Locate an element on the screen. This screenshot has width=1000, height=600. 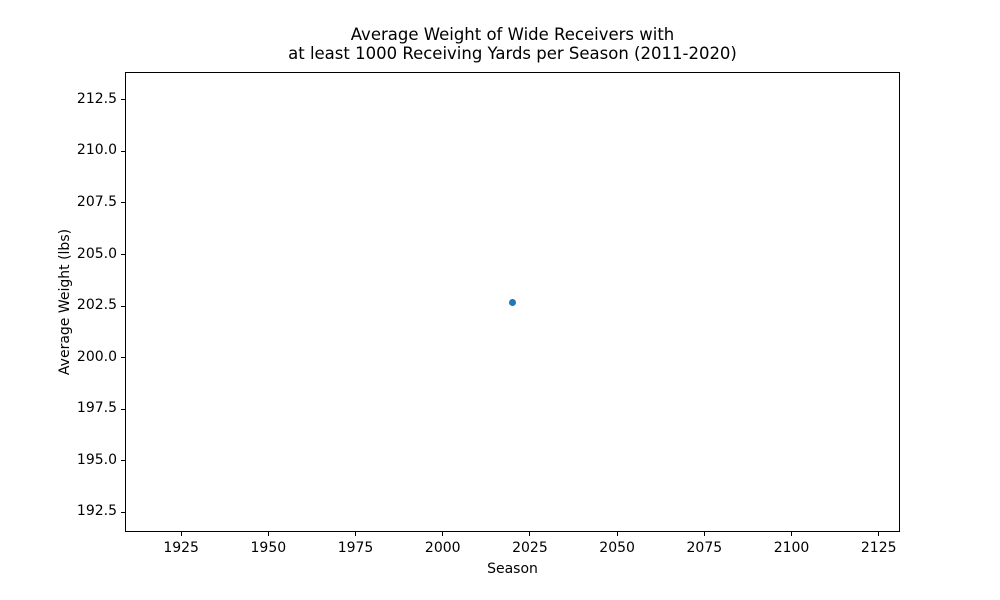
x-tick-label: 1950 is located at coordinates (268, 548).